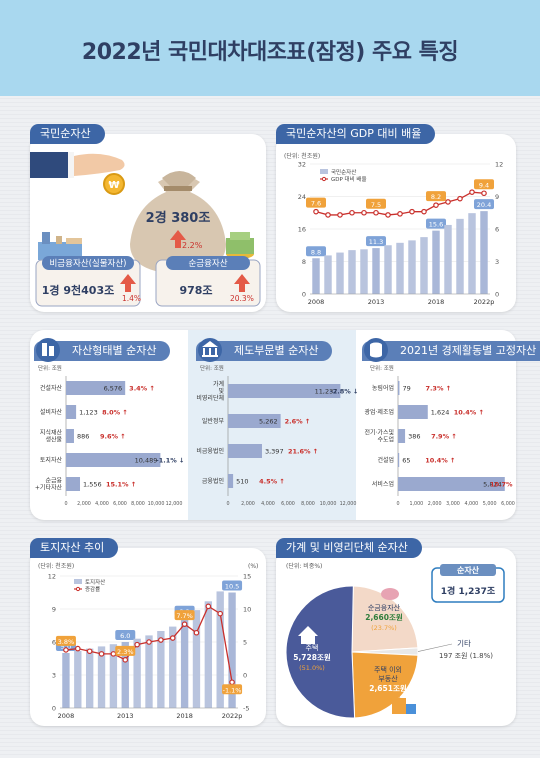 This screenshot has height=758, width=540. Describe the element at coordinates (298, 422) in the screenshot. I see `growth-label: 2.6% ↑` at that location.